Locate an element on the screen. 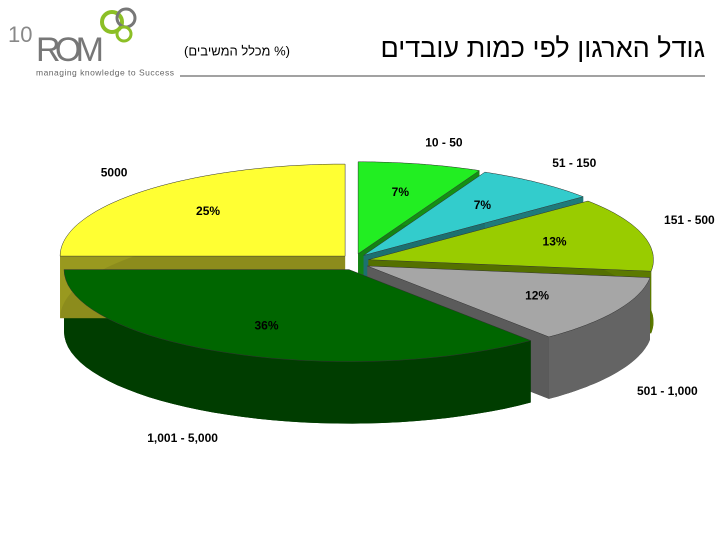 The height and width of the screenshot is (540, 720). category-label: 5000 is located at coordinates (114, 172).